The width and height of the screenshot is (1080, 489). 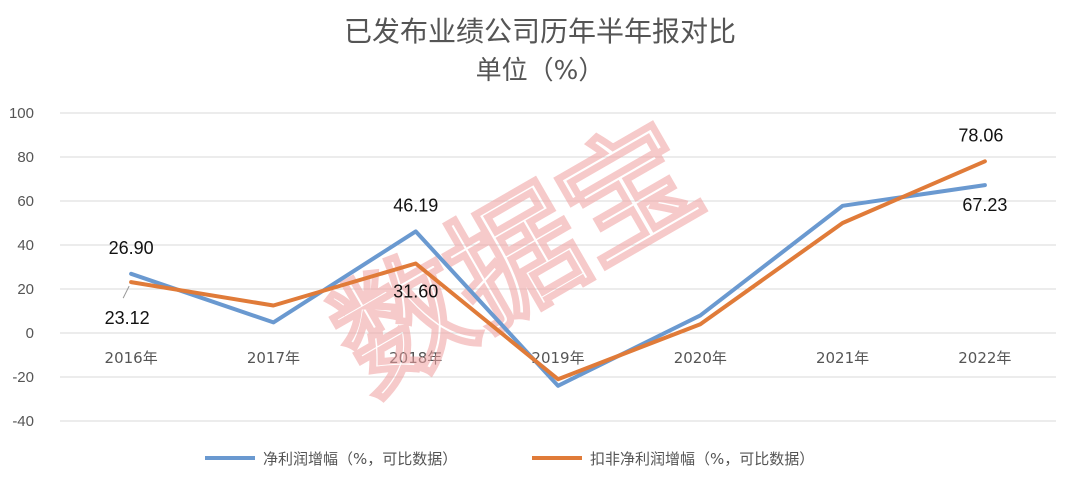 What do you see at coordinates (540, 71) in the screenshot?
I see `chart-subtitle: 单位（%）` at bounding box center [540, 71].